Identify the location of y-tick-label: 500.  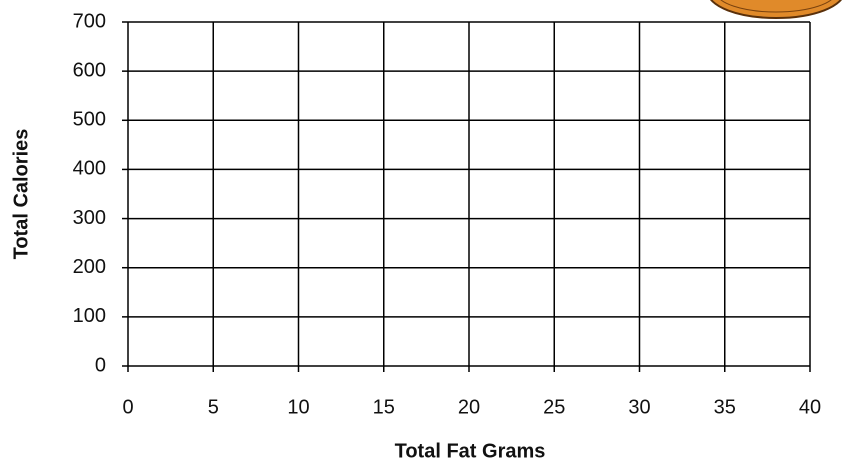
(89, 120).